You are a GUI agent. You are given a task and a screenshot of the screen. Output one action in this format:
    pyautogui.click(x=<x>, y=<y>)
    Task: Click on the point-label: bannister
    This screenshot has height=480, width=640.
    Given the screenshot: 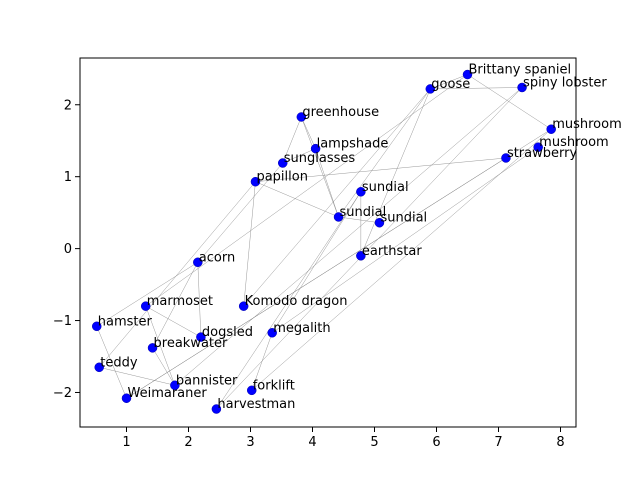 What is the action you would take?
    pyautogui.click(x=207, y=380)
    